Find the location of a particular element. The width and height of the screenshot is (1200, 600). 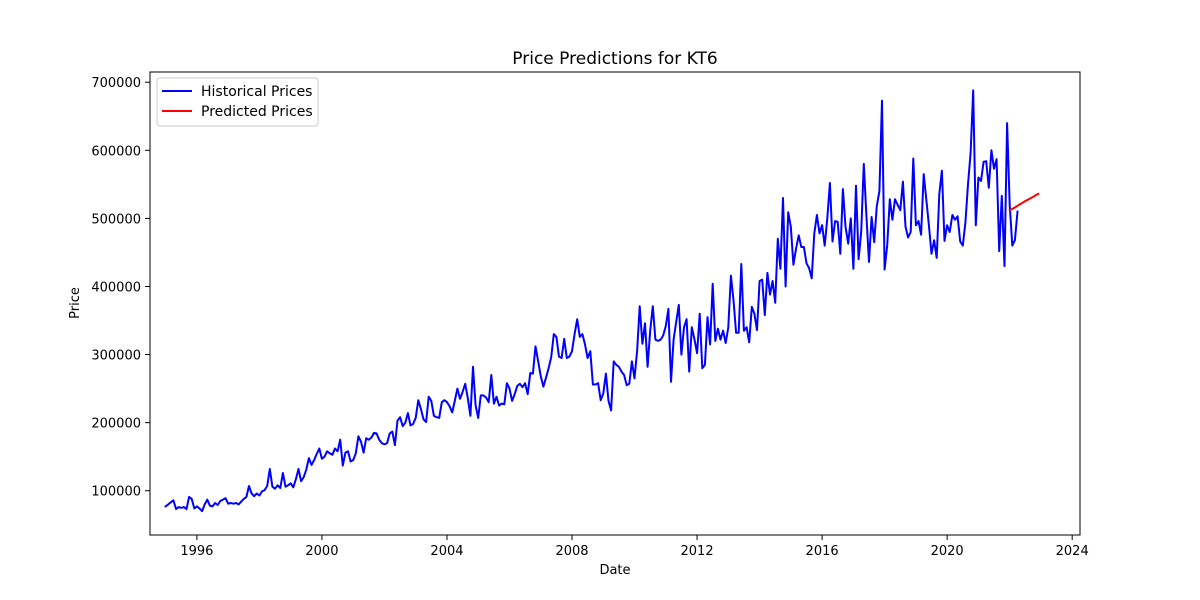

y-tick-label: 100000 is located at coordinates (116, 492).